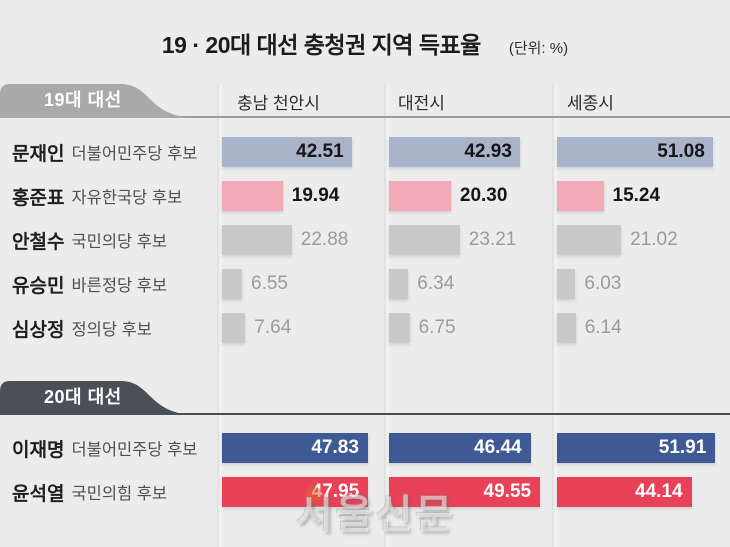 The height and width of the screenshot is (547, 730). I want to click on candidate-name: 이재명, so click(38, 450).